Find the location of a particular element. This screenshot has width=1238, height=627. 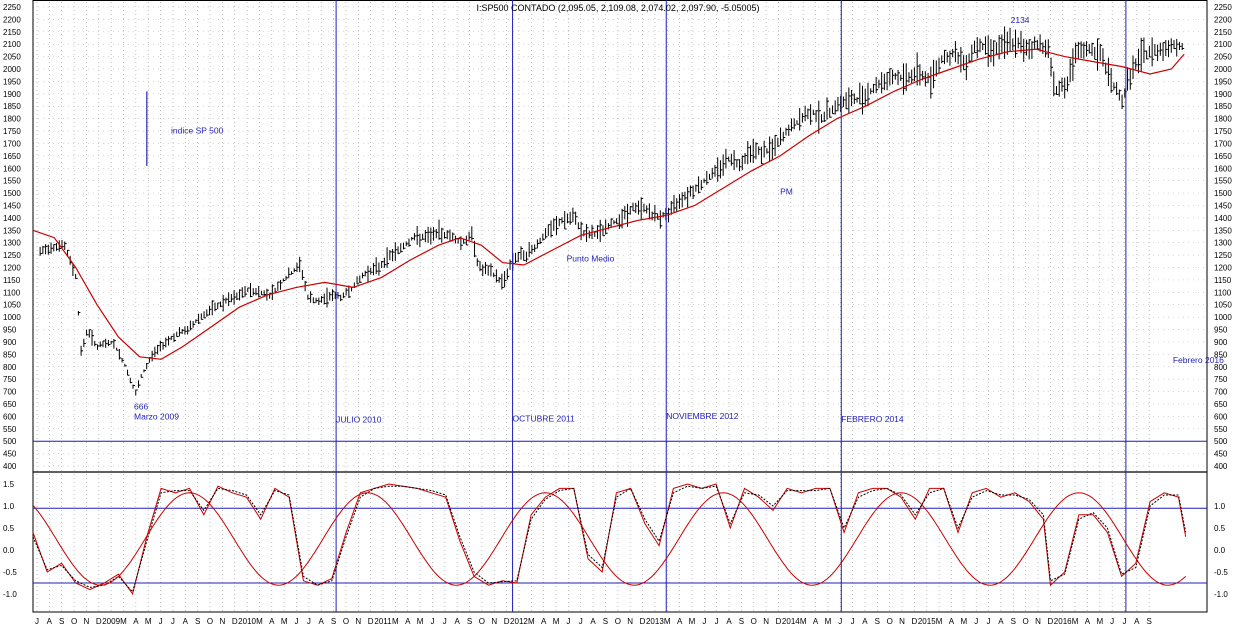

price-tick-label-left: 1800 is located at coordinates (12, 119).